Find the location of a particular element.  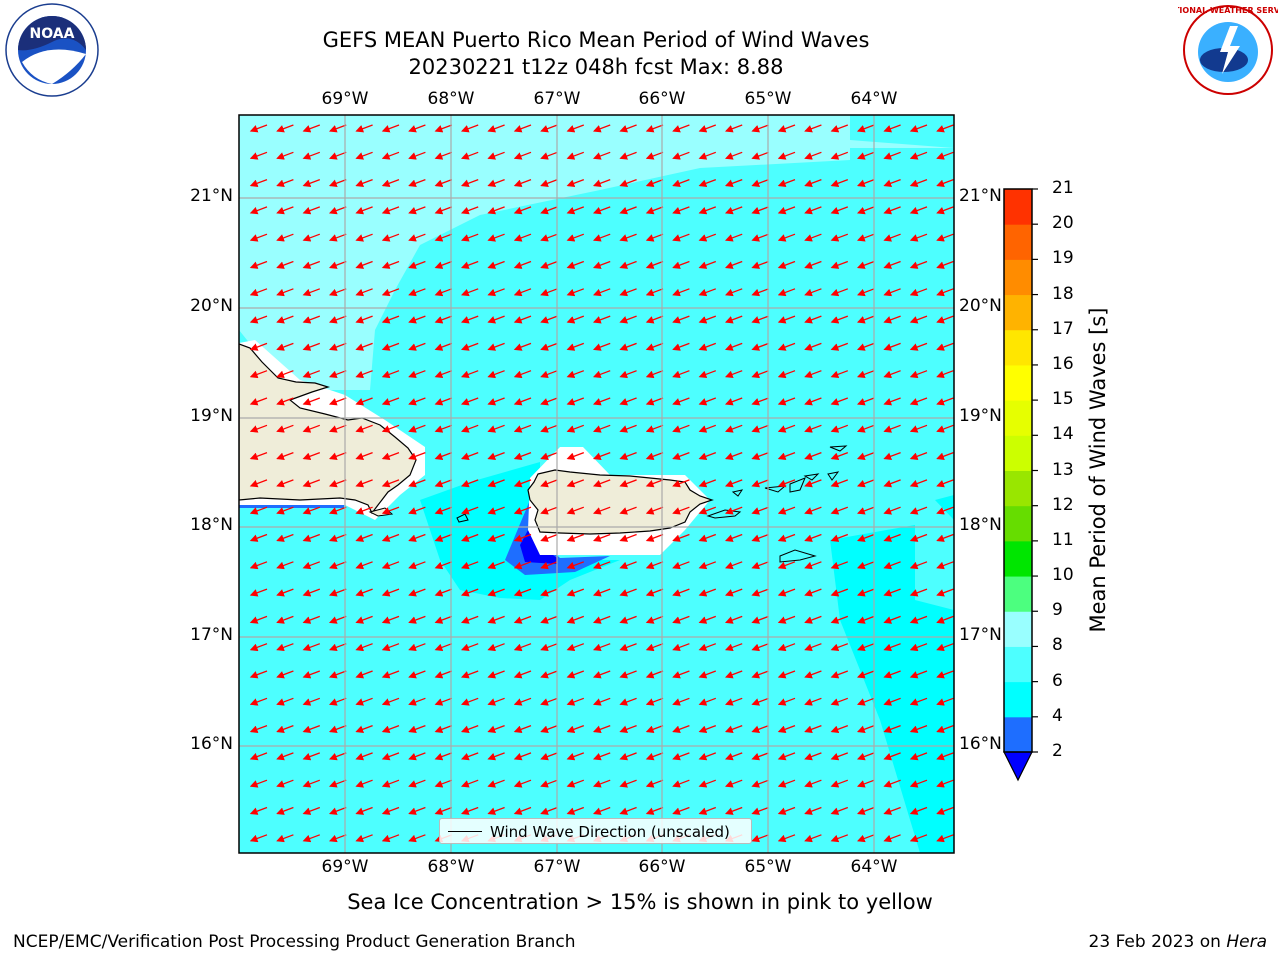

footer-date-text: 23 Feb 2023 on is located at coordinates (1157, 942).